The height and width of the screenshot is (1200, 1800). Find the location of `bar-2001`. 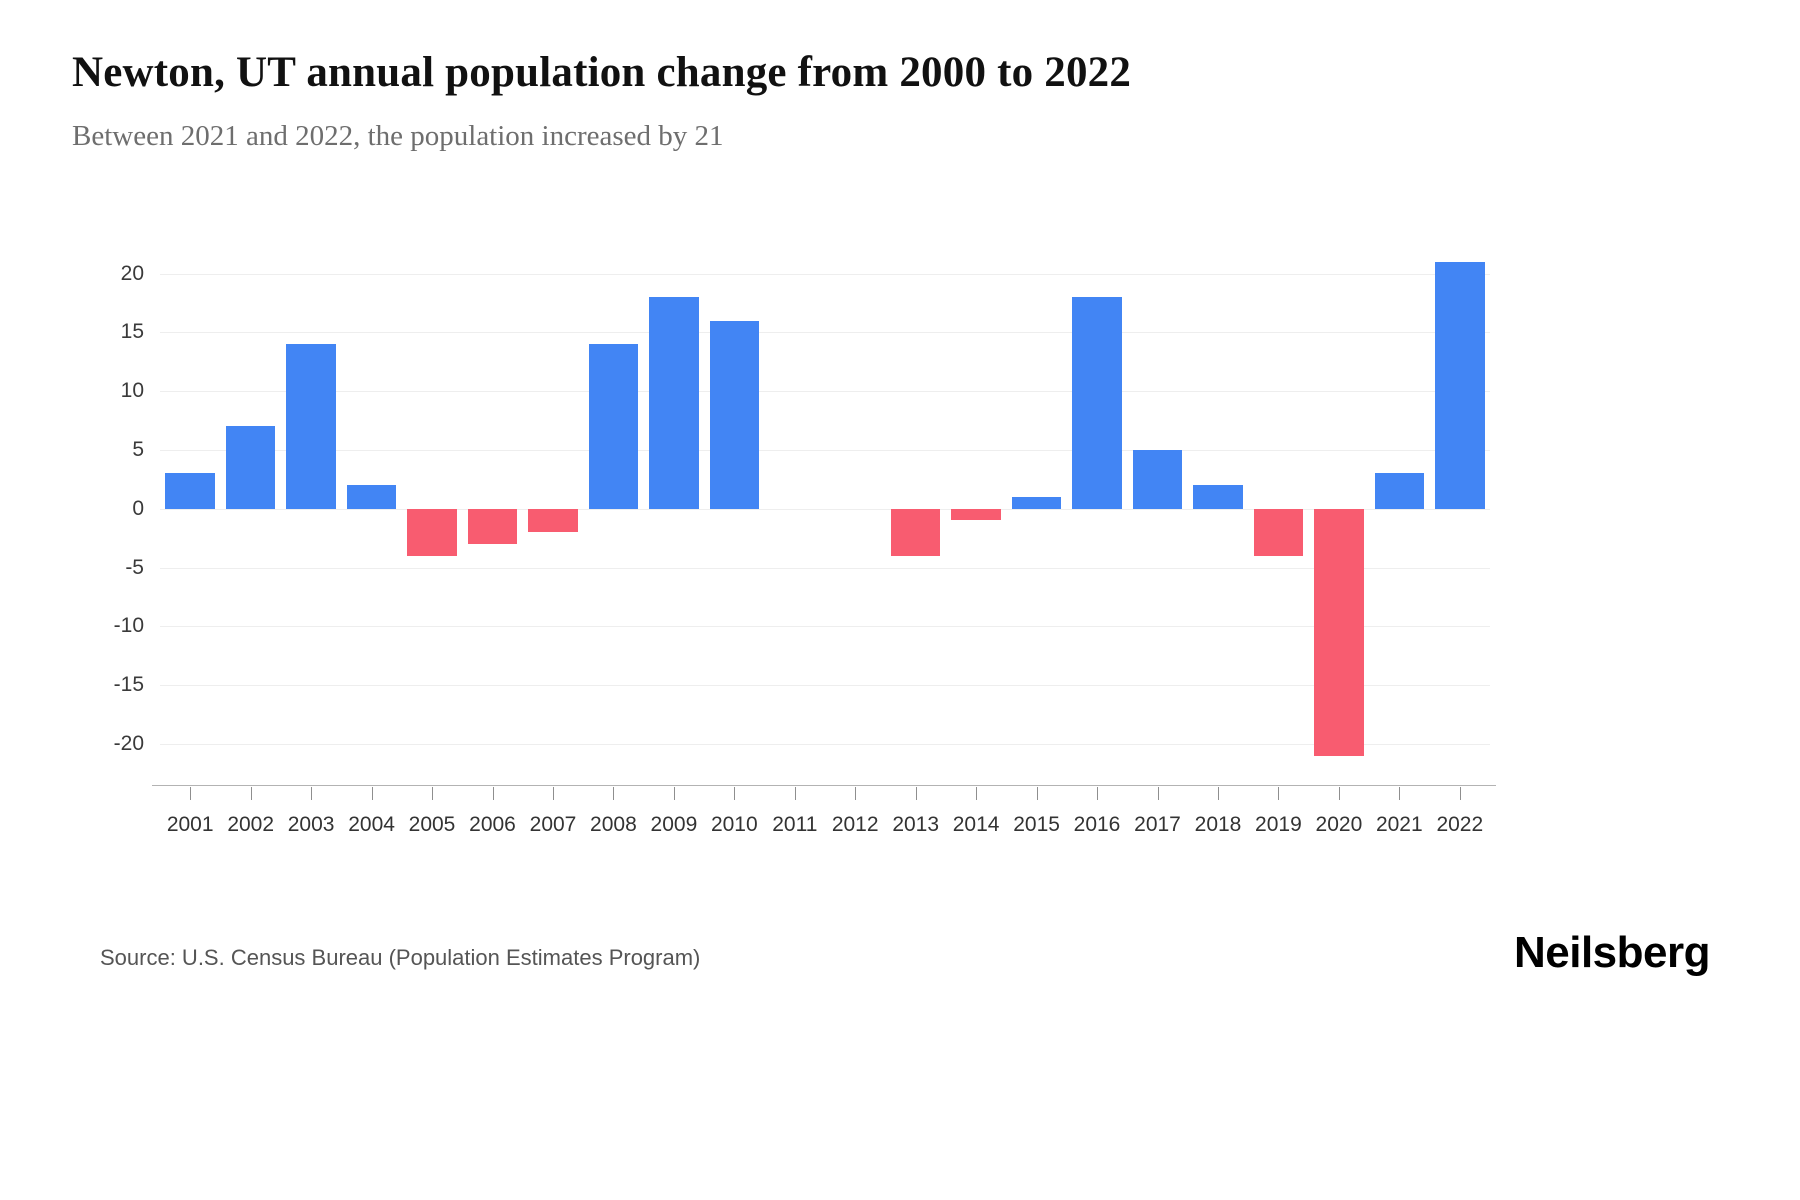

bar-2001 is located at coordinates (190, 491).